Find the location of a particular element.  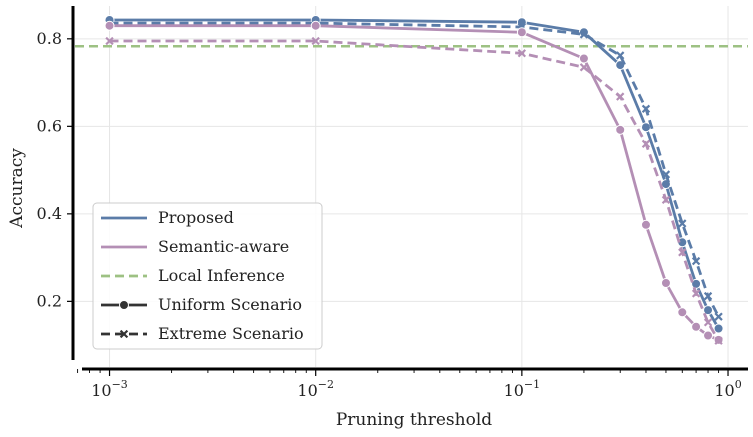

legend-item: Uniform Scenario is located at coordinates (201, 304).